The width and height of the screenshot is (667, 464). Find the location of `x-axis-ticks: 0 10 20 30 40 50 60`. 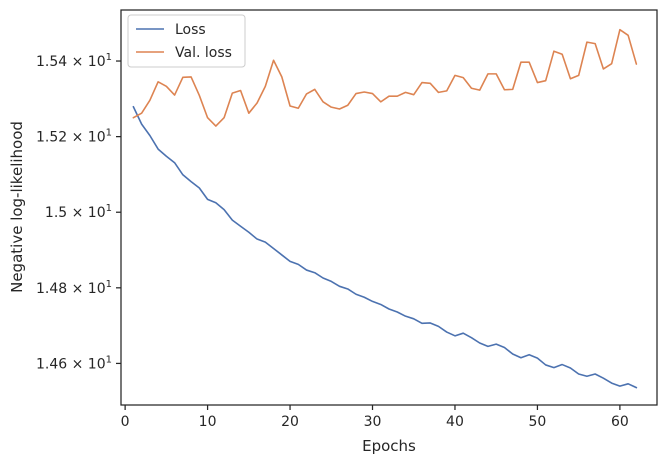

x-axis-ticks: 0 10 20 30 40 50 60 is located at coordinates (375, 417).